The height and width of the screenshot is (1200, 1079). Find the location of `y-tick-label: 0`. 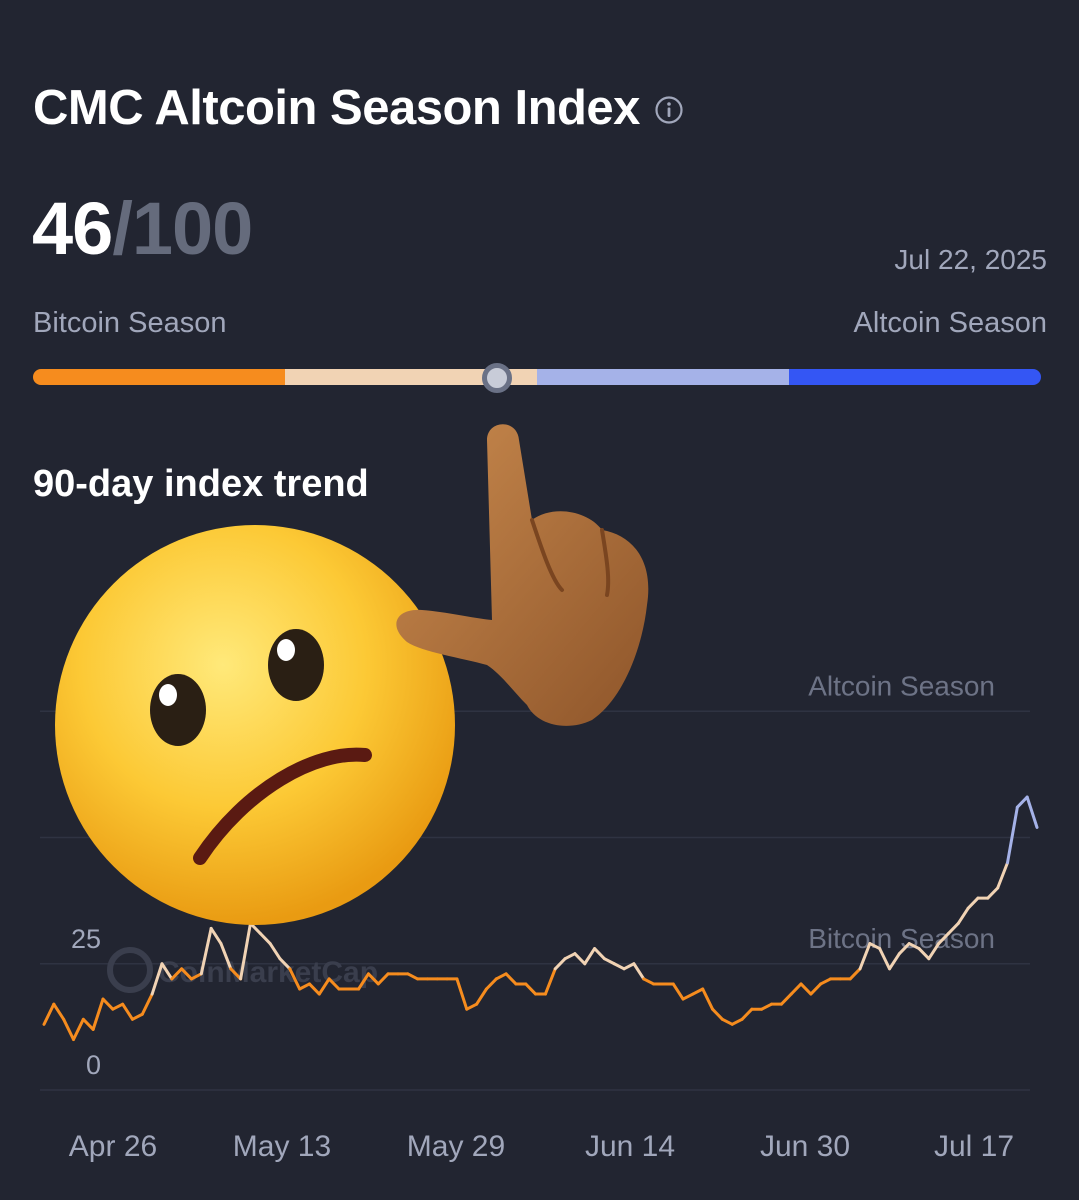

y-tick-label: 0 is located at coordinates (93, 1065).